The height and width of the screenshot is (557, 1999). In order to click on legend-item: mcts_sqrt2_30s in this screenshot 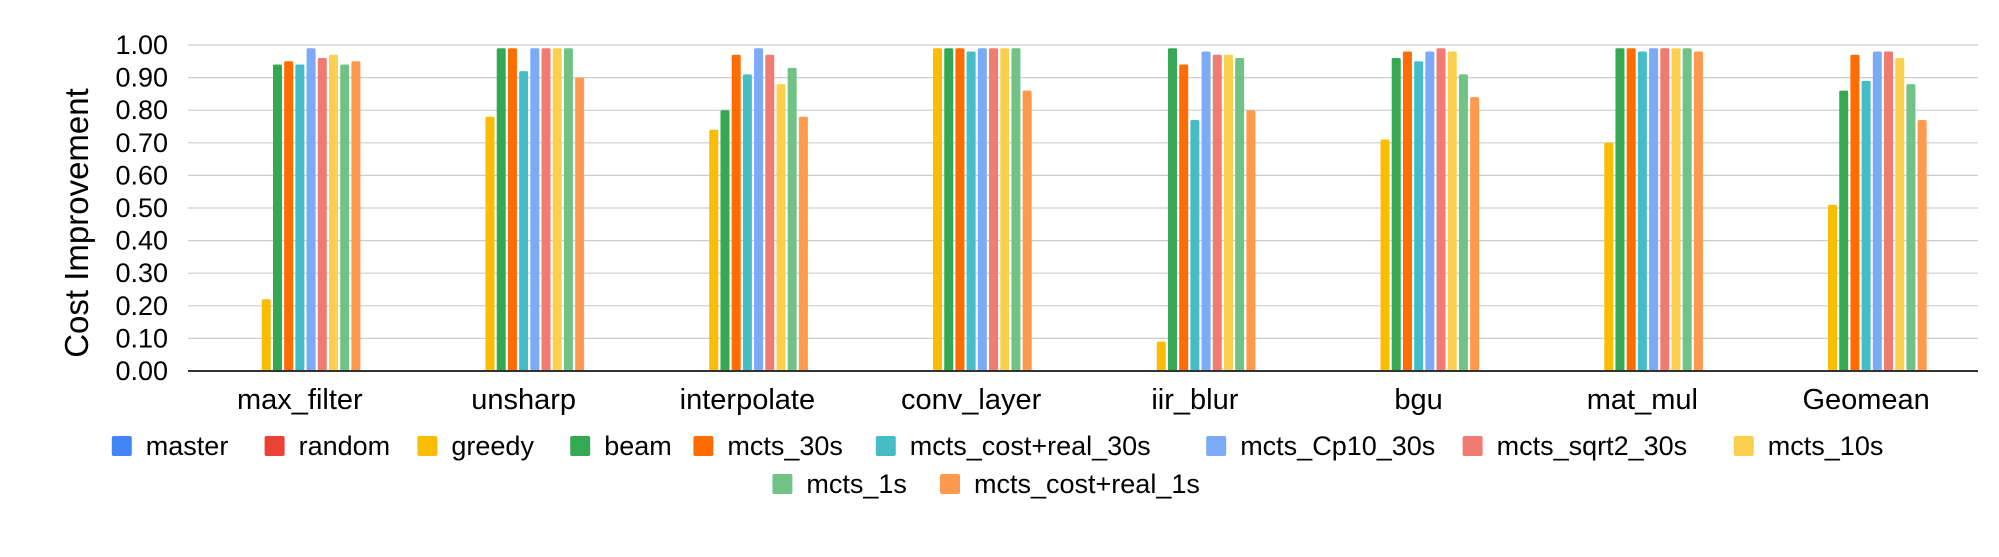, I will do `click(1575, 446)`.